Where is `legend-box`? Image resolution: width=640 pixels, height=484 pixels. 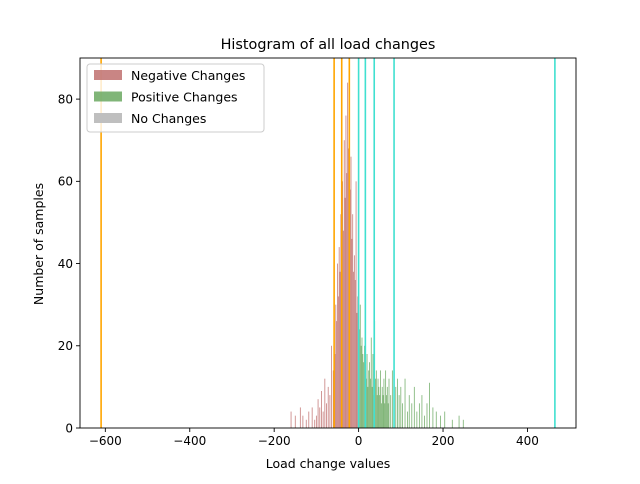
legend-box is located at coordinates (175, 98).